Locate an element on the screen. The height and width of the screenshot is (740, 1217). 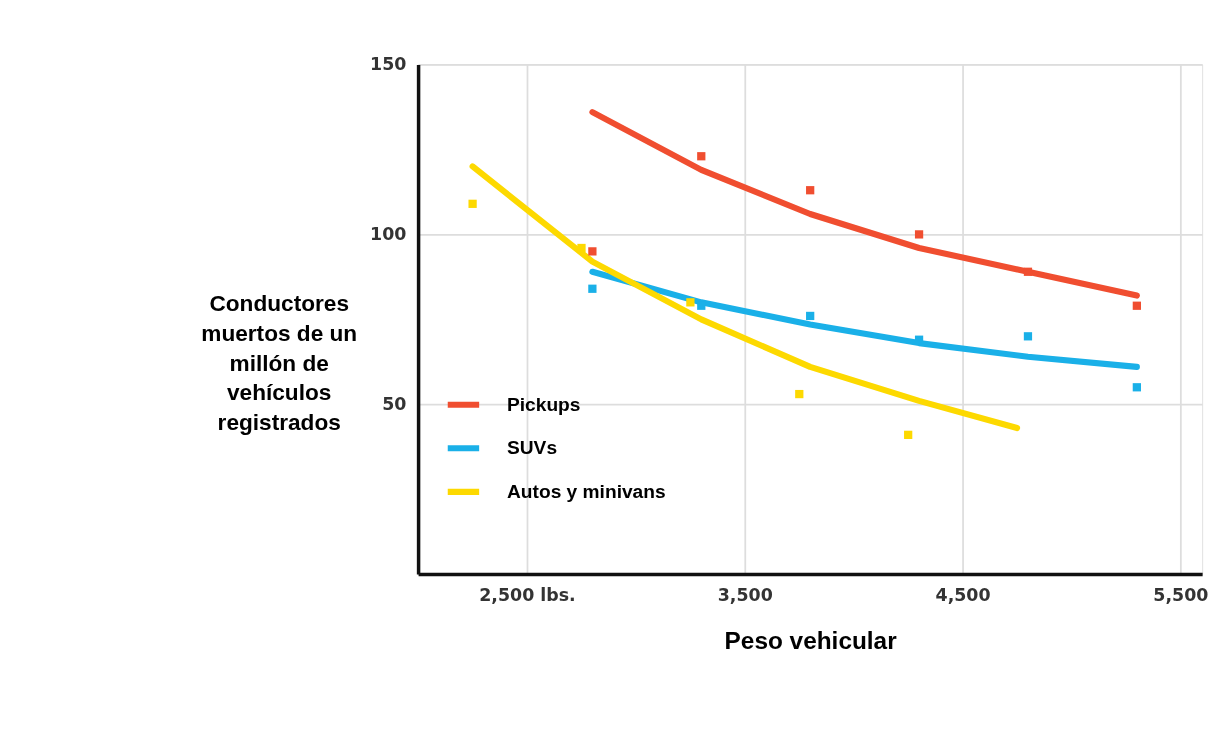
y-tick-label: 150 is located at coordinates (388, 64).